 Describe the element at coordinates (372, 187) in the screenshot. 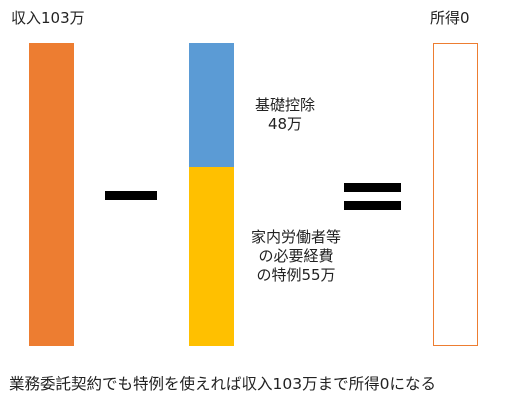

I see `equals-sign-top-bar` at that location.